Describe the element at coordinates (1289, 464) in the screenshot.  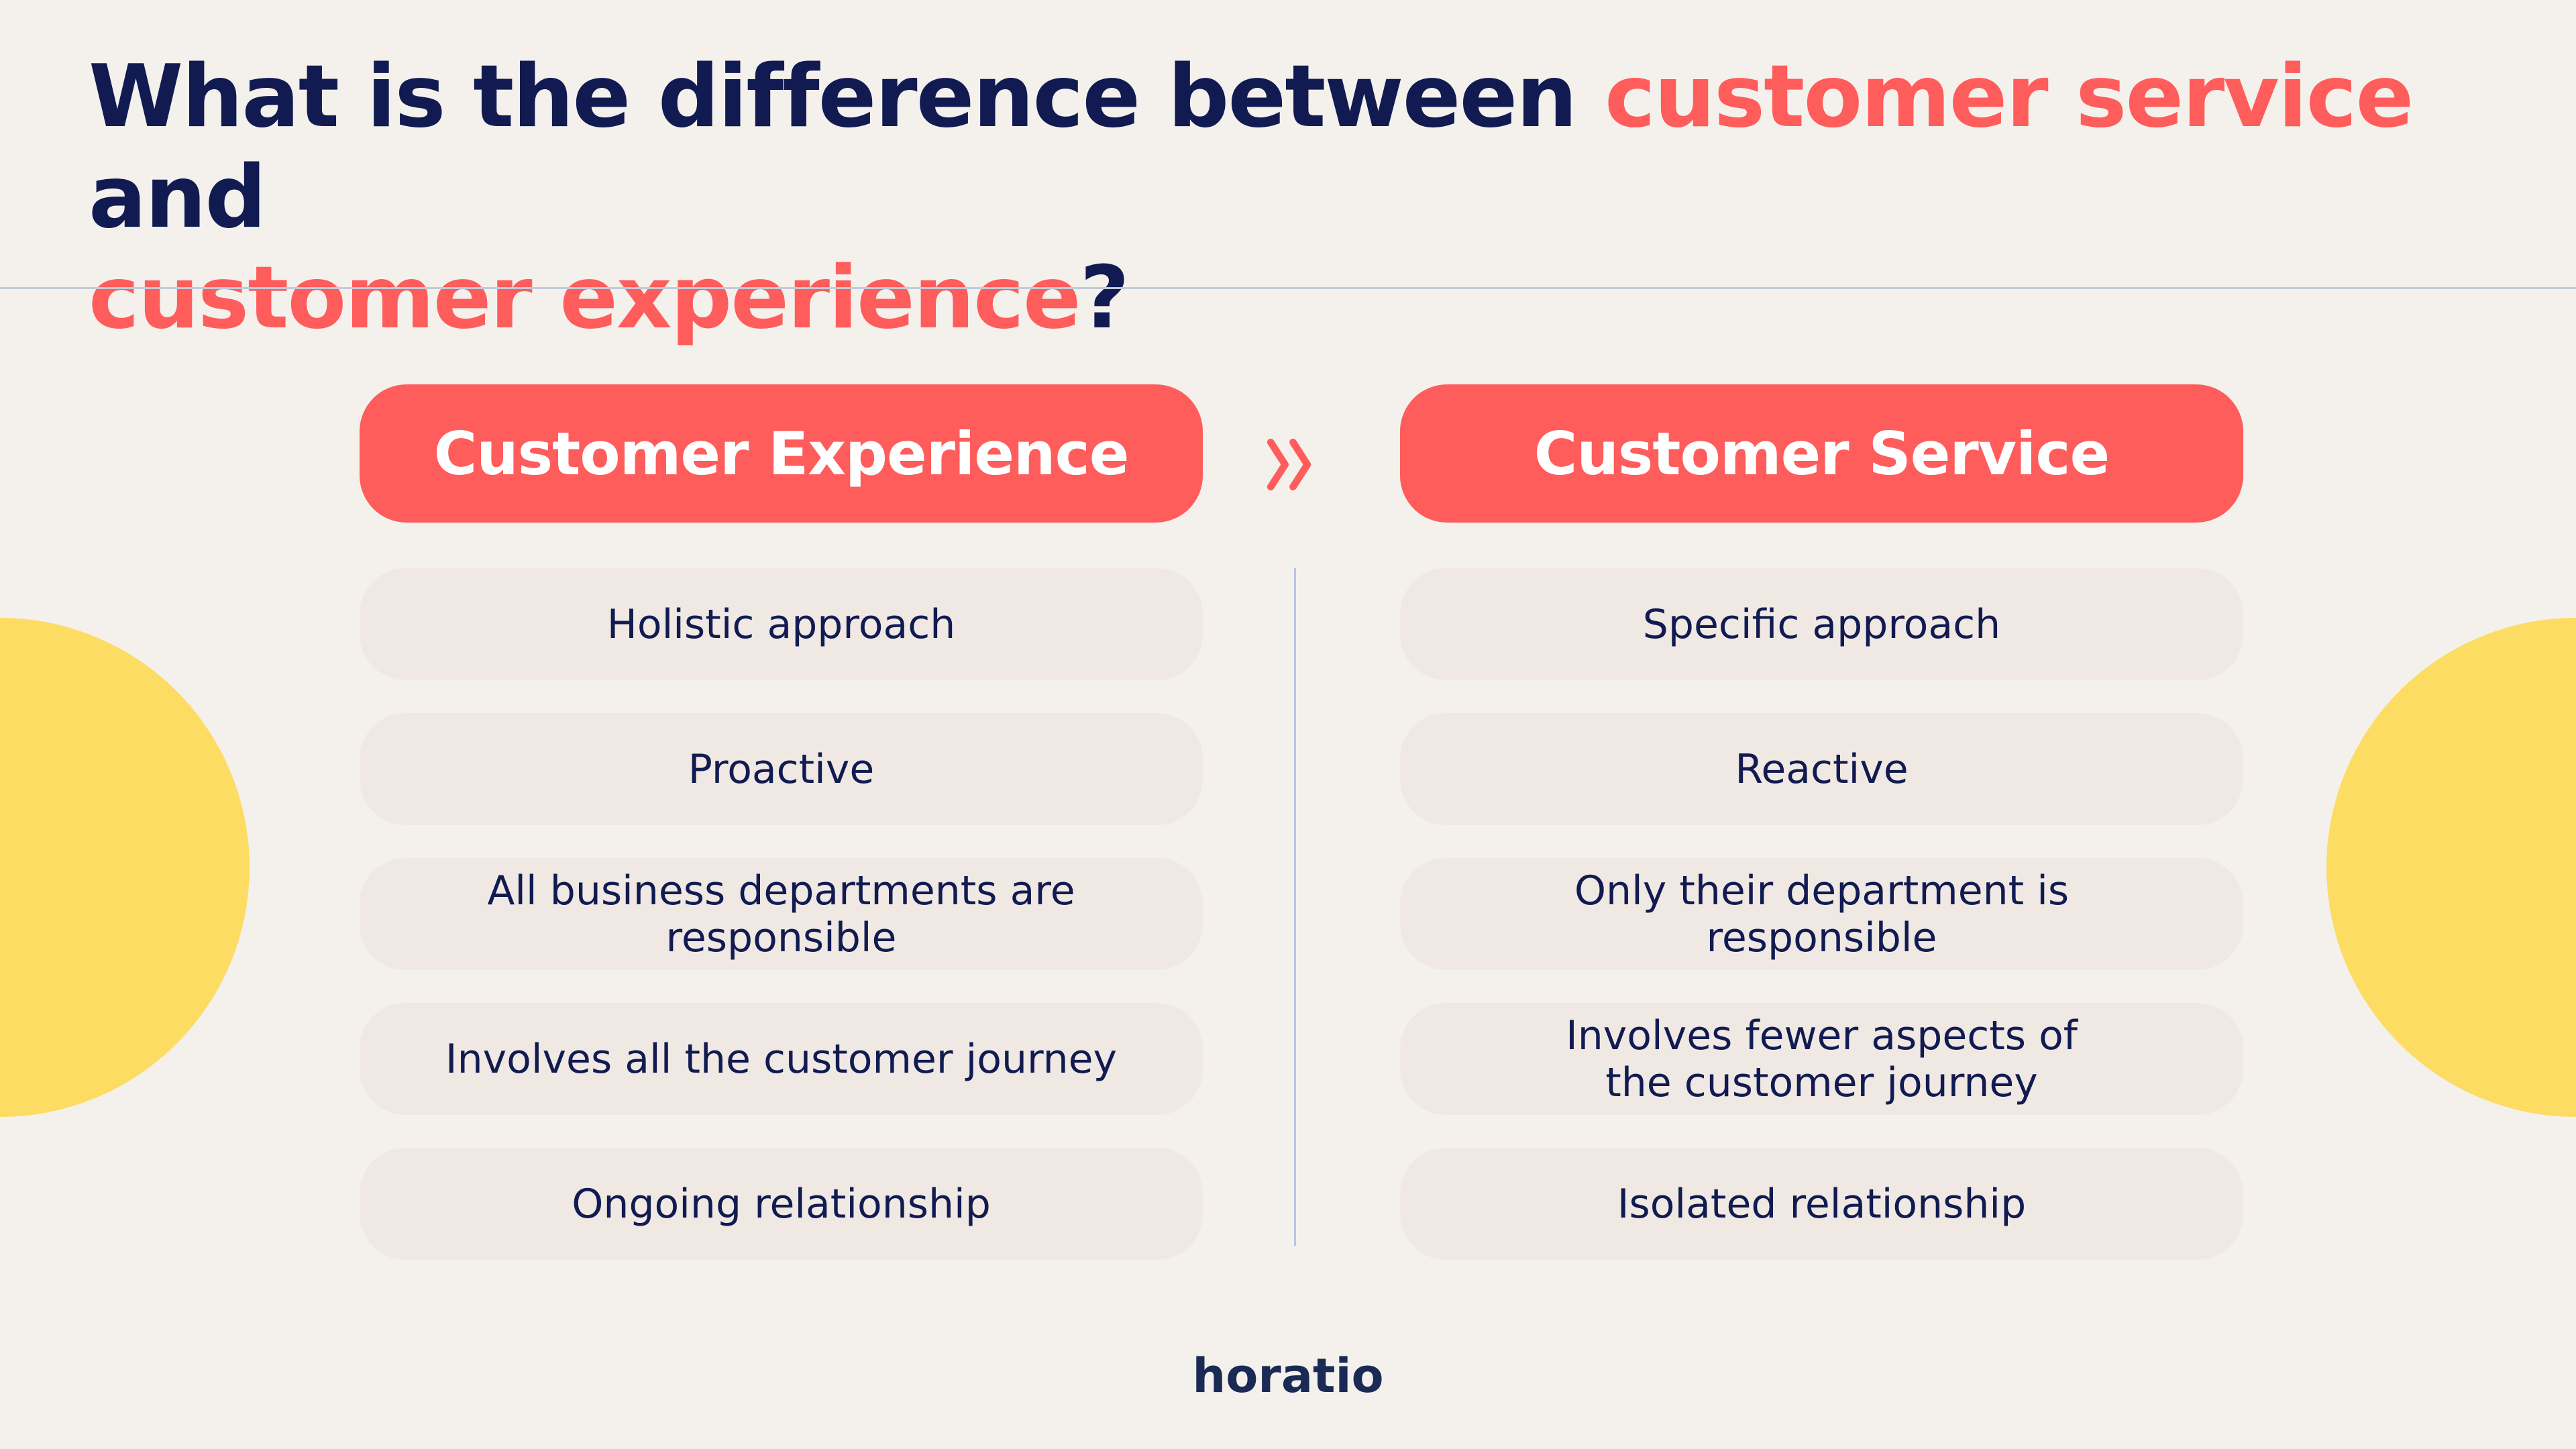
I see `double-chevron-right-icon` at that location.